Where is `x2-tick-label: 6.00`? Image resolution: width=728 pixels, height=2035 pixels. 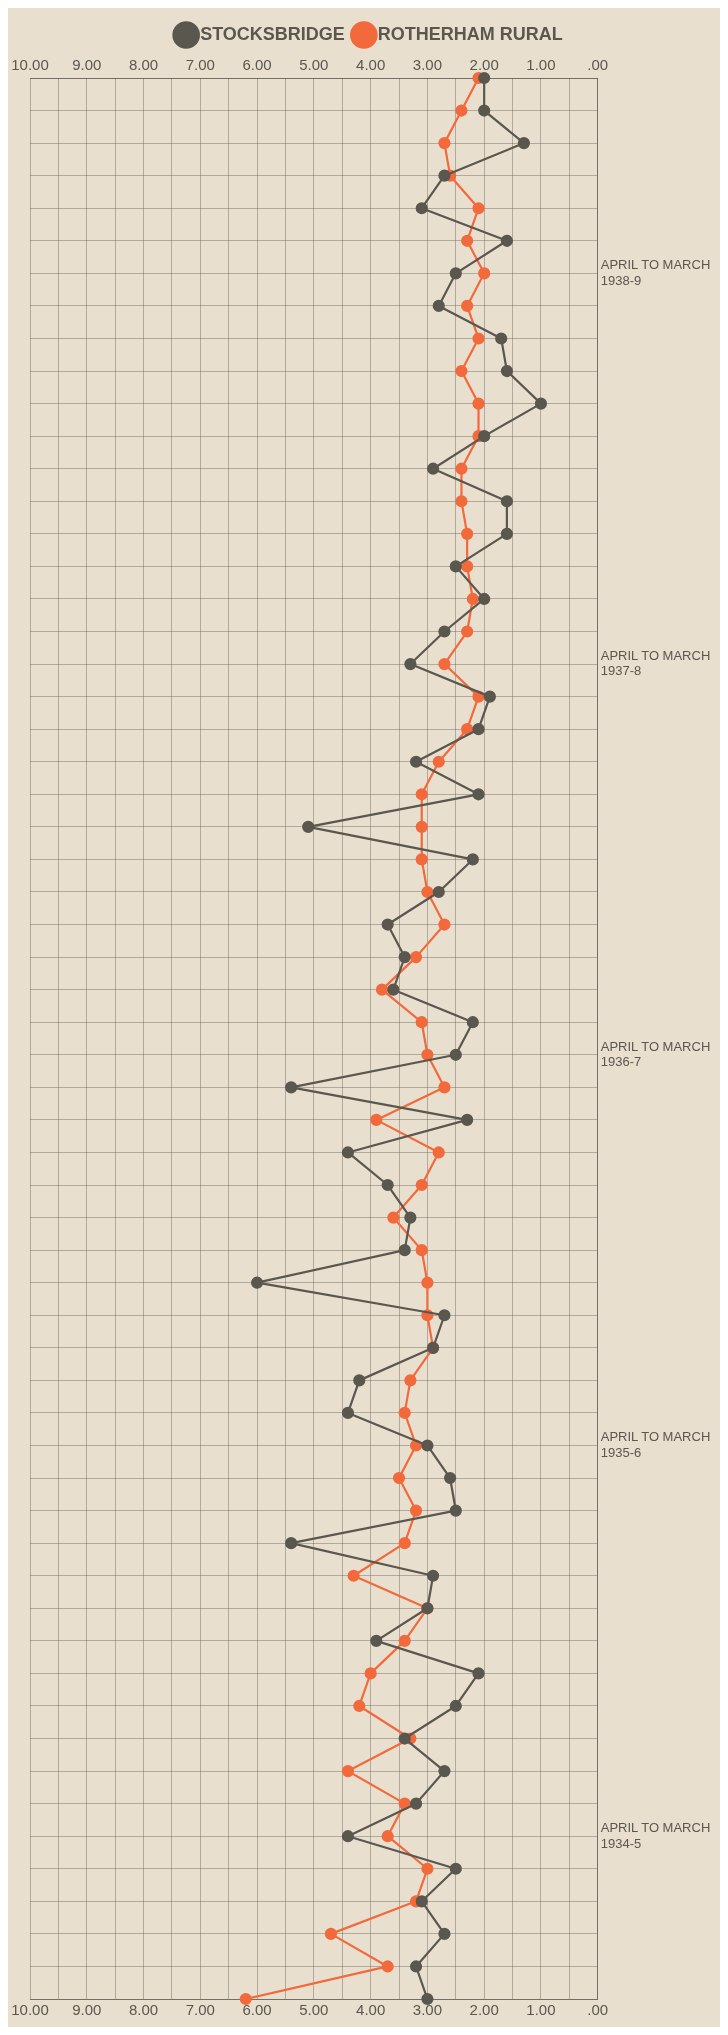 x2-tick-label: 6.00 is located at coordinates (257, 65).